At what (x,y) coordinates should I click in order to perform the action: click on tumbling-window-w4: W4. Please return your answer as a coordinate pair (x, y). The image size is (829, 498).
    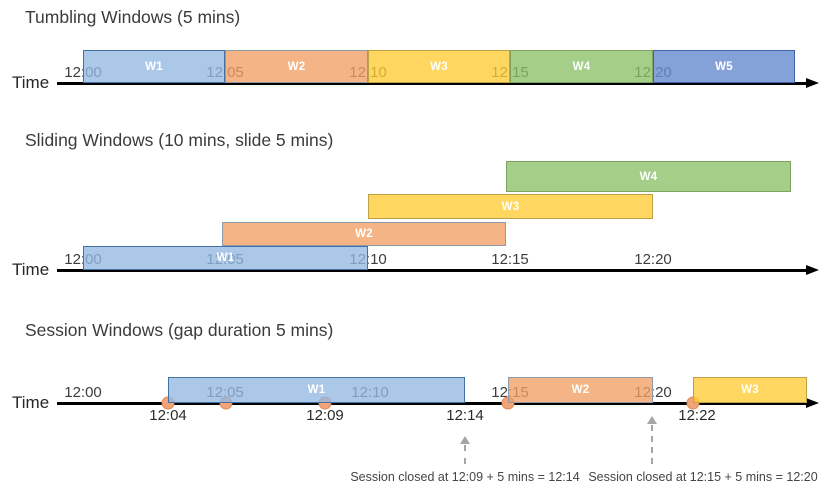
    Looking at the image, I should click on (581, 66).